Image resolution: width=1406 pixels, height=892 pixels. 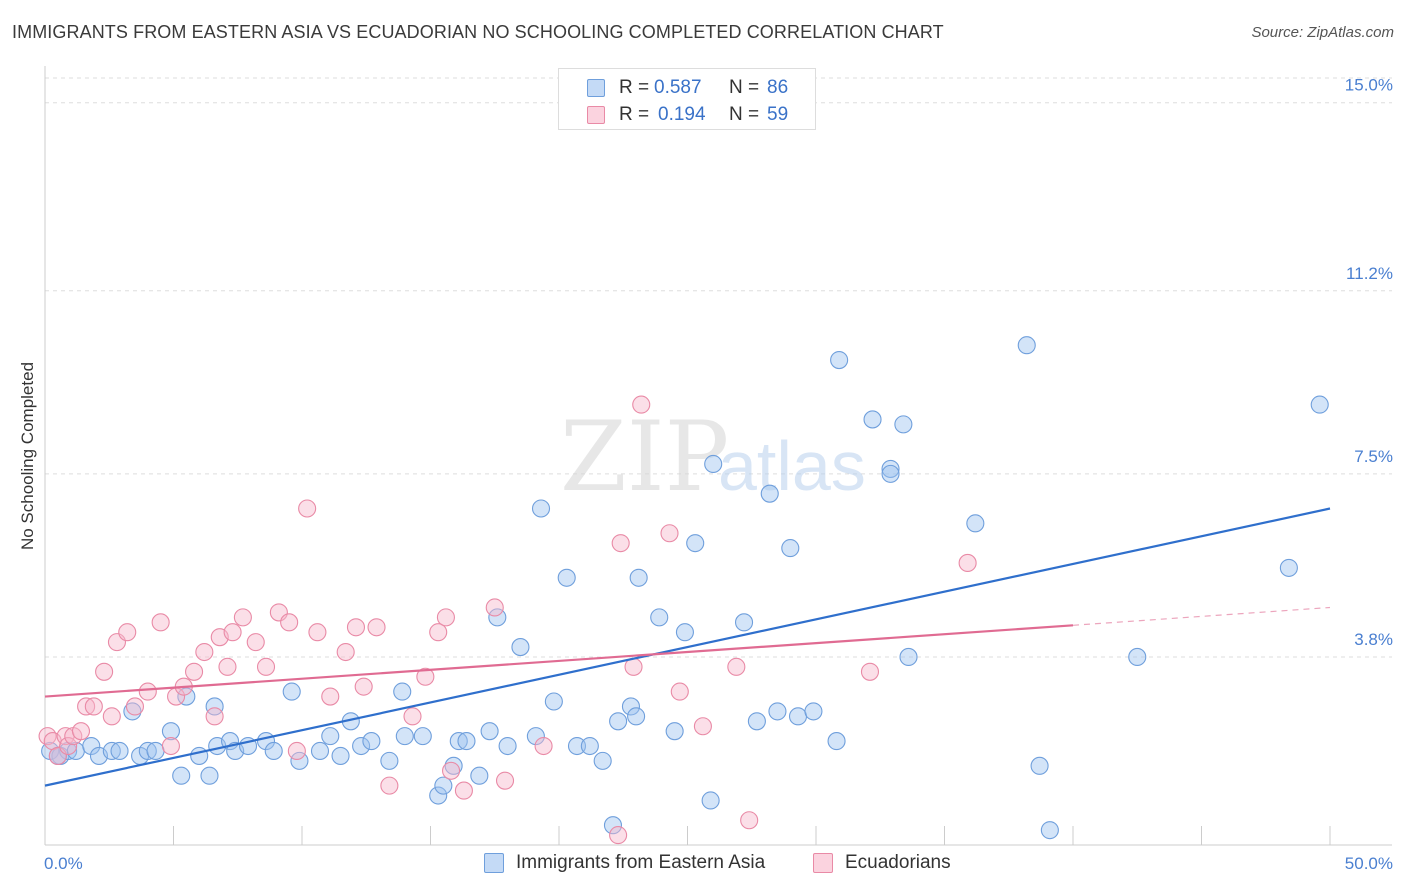 What do you see at coordinates (687, 99) in the screenshot?
I see `correlation-legend: R = 0.587 N = 86 R = 0.194 N = 59` at bounding box center [687, 99].